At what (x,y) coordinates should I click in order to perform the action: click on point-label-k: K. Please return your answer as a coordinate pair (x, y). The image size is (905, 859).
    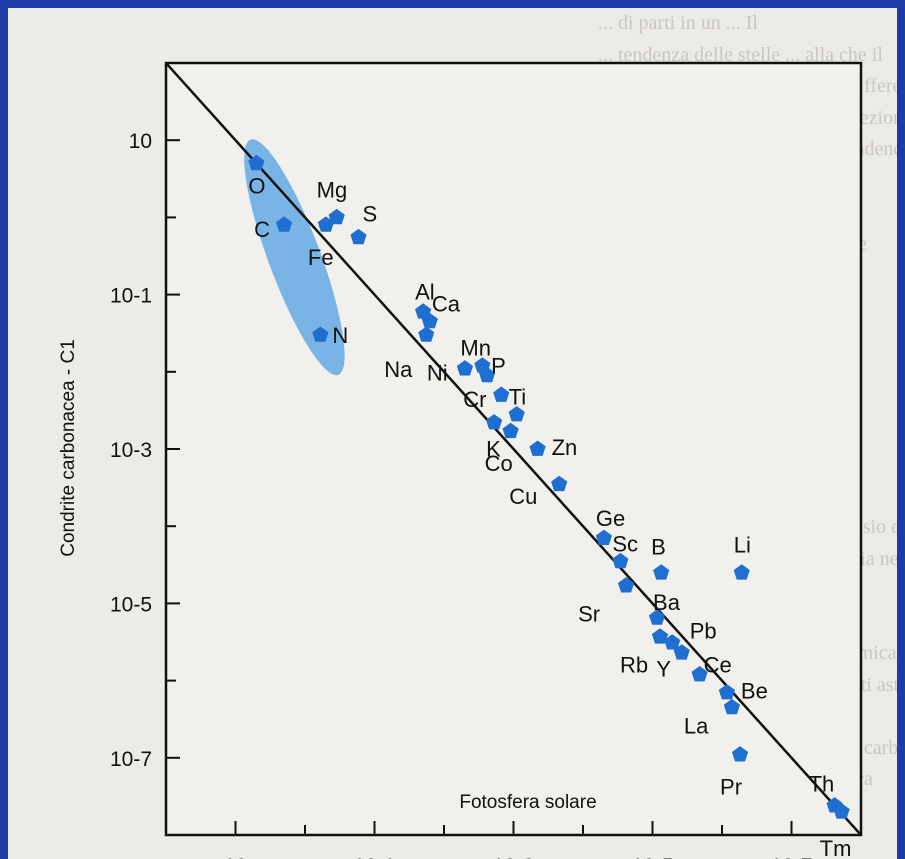
    Looking at the image, I should click on (493, 449).